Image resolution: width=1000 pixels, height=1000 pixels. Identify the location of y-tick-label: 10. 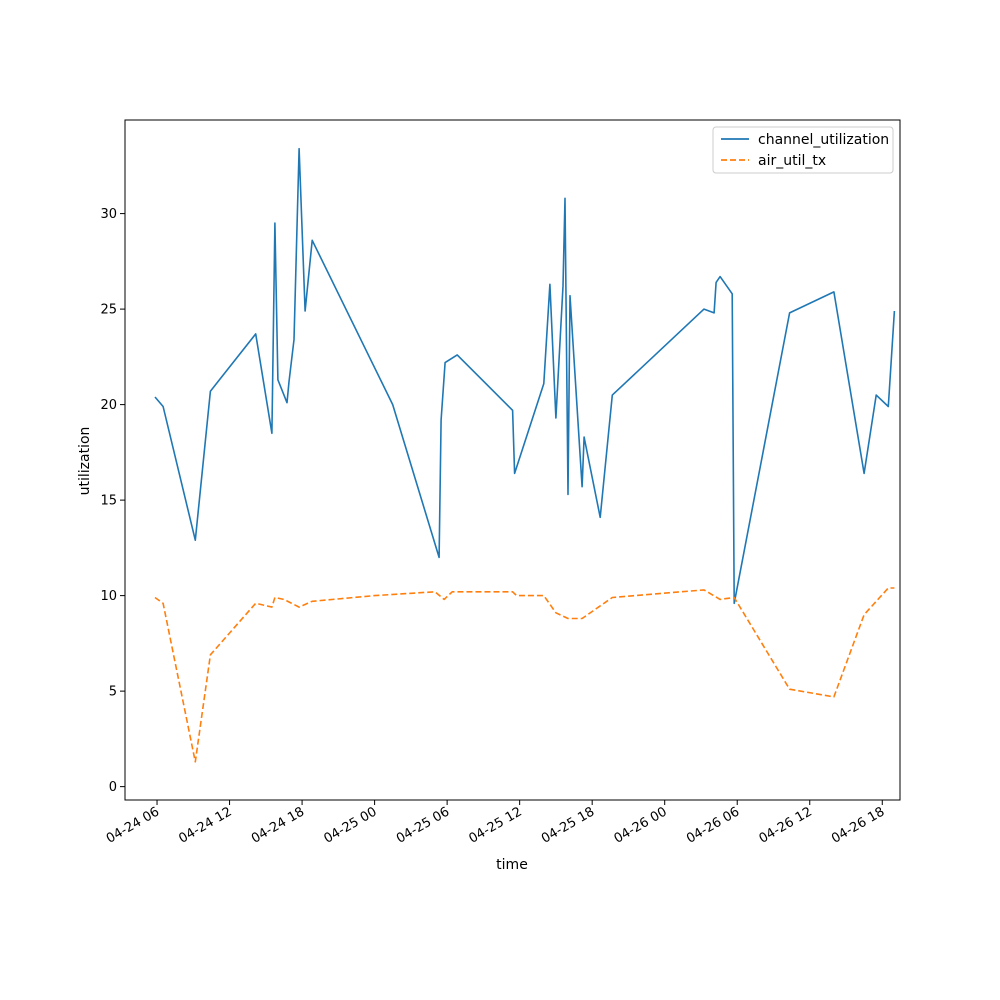
(108, 596).